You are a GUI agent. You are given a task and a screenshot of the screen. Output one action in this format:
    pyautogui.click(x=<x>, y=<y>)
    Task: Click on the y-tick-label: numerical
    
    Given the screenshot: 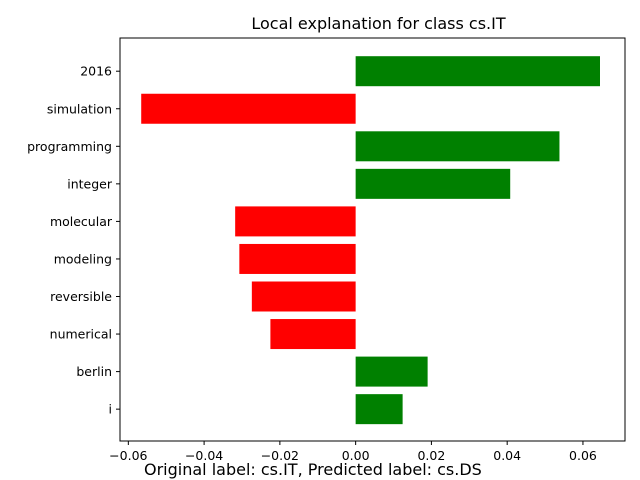 What is the action you would take?
    pyautogui.click(x=81, y=334)
    